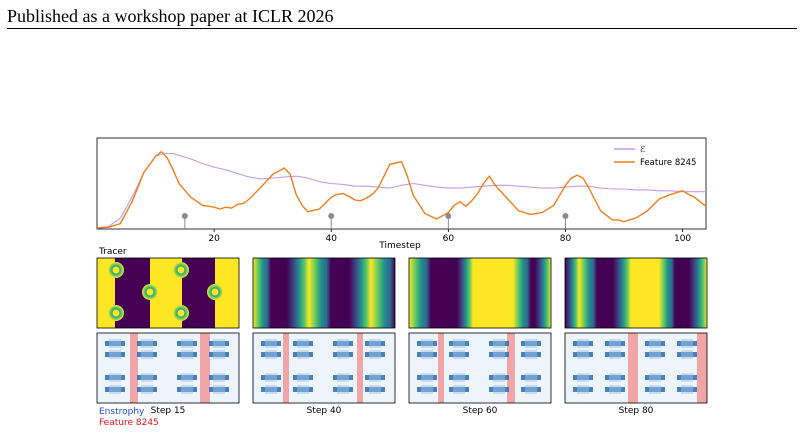 The width and height of the screenshot is (804, 433). What do you see at coordinates (636, 411) in the screenshot?
I see `step-label-4: Step 80` at bounding box center [636, 411].